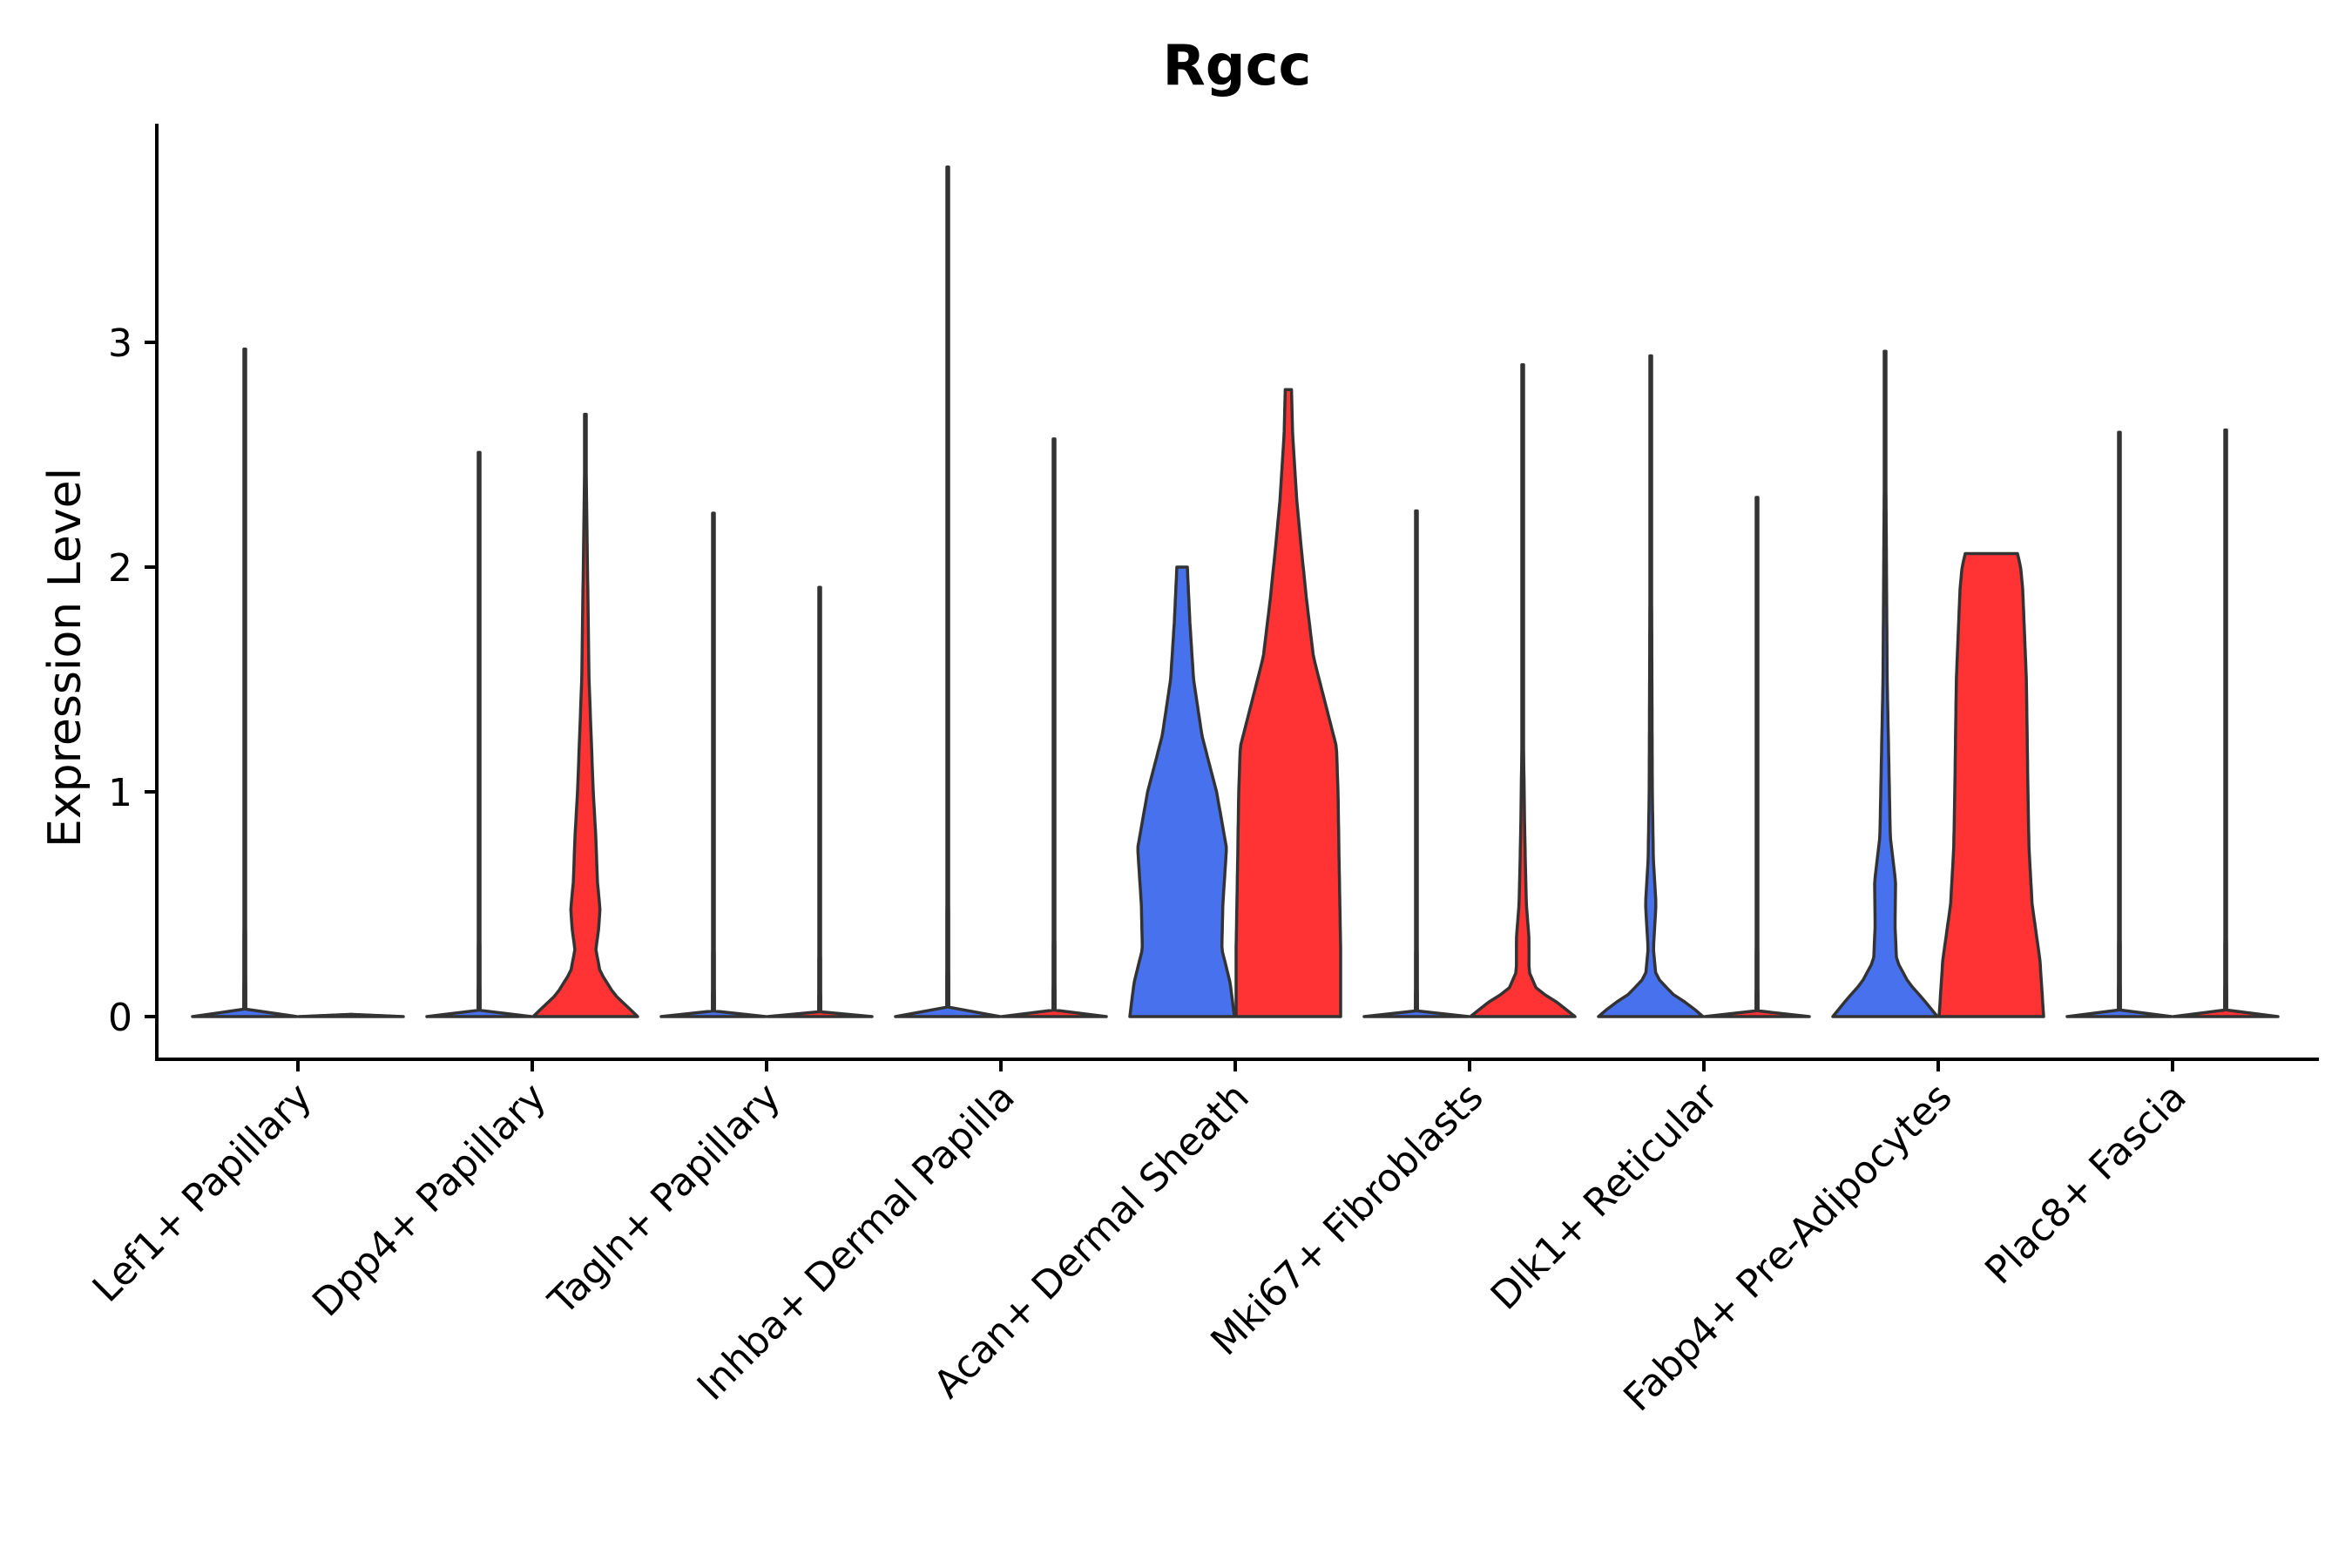 The image size is (2352, 1568). What do you see at coordinates (202, 1193) in the screenshot?
I see `x-tick-label: Lef1+ Papillary` at bounding box center [202, 1193].